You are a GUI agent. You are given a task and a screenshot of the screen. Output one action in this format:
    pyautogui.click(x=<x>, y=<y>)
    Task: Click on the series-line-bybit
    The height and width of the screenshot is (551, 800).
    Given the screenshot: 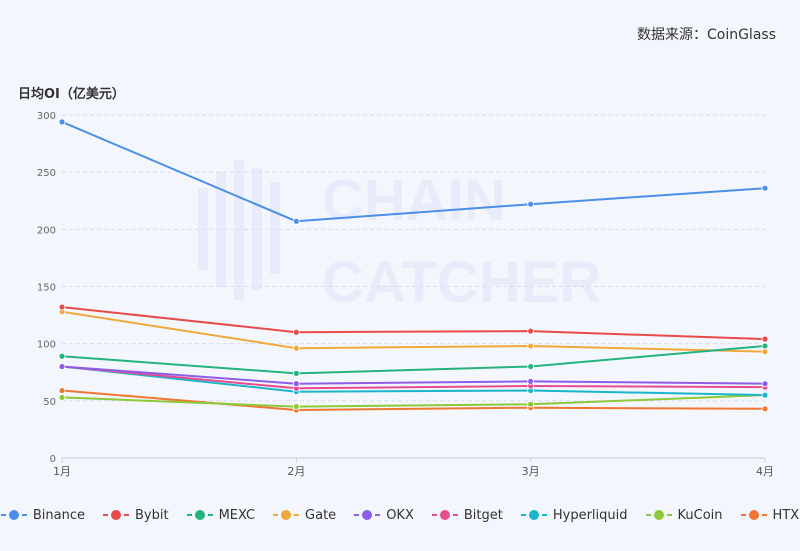 What is the action you would take?
    pyautogui.click(x=413, y=323)
    